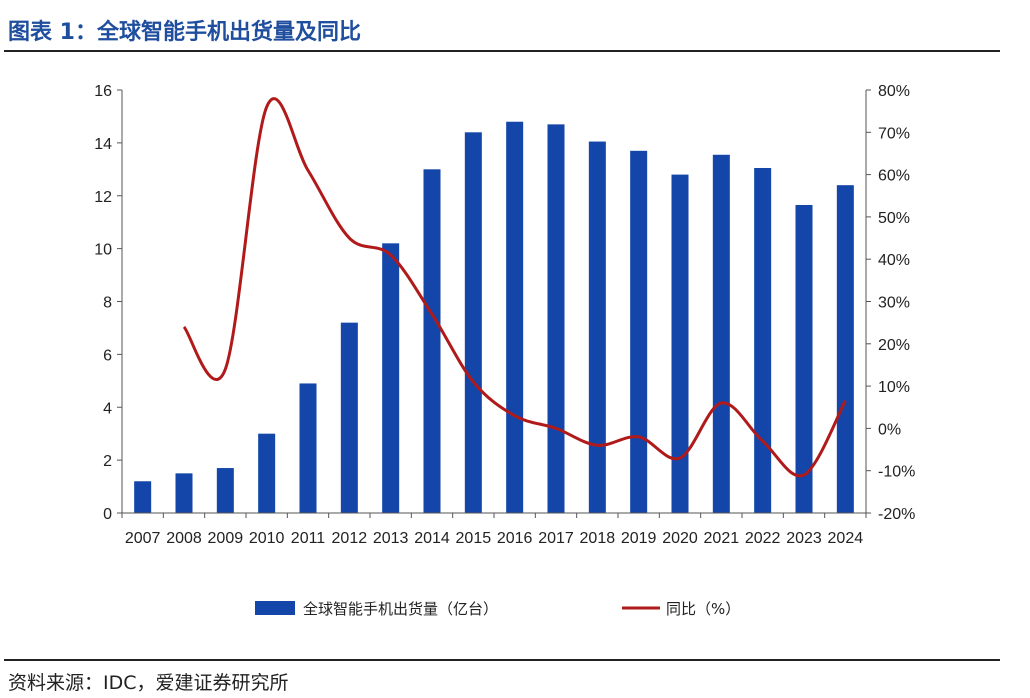 The height and width of the screenshot is (698, 1030). What do you see at coordinates (267, 473) in the screenshot?
I see `bar-2010` at bounding box center [267, 473].